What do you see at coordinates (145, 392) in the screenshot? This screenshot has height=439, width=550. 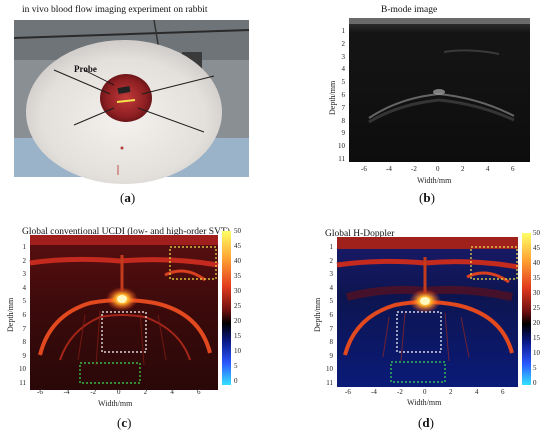 I see `panel-c-xtick-tick-4: 2` at bounding box center [145, 392].